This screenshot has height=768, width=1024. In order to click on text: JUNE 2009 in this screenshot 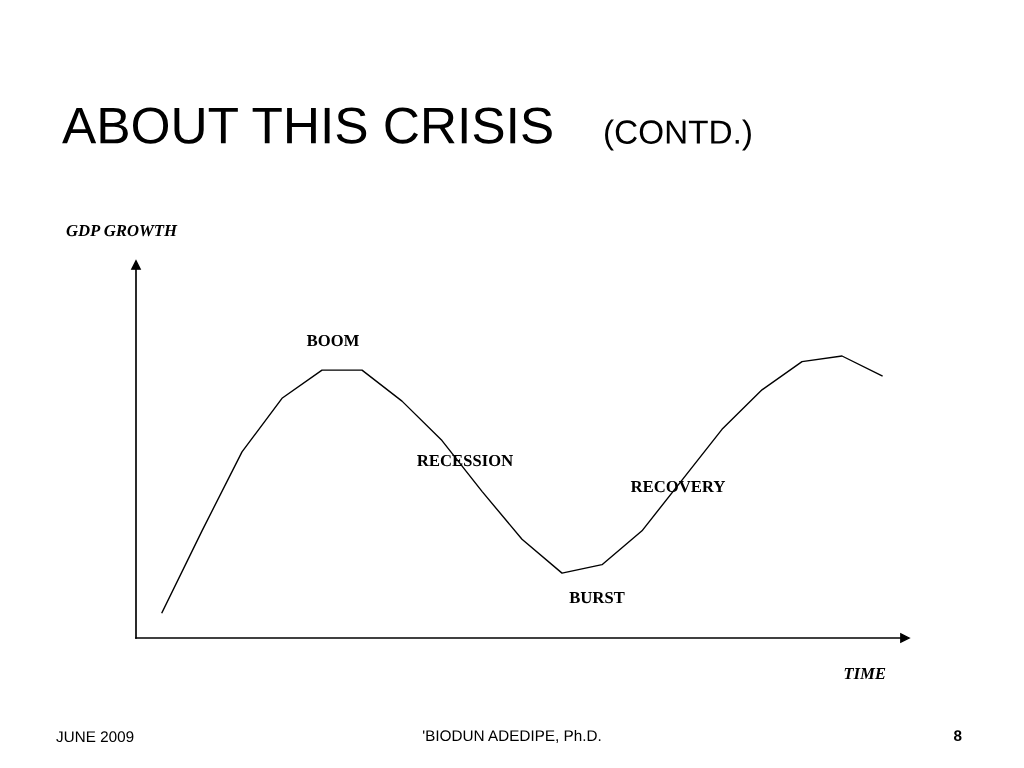, I will do `click(95, 737)`.